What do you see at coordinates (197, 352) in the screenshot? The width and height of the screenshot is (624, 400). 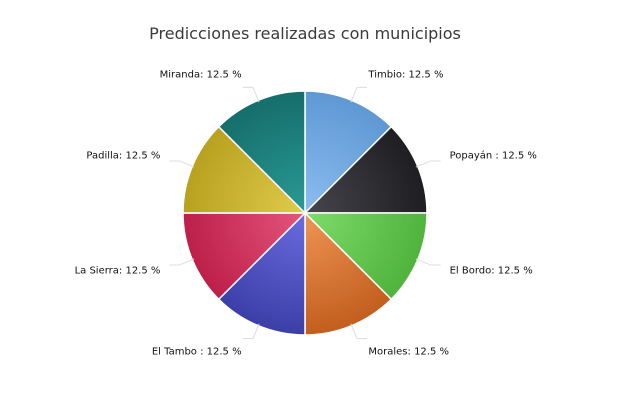 I see `slice-label: El Tambo : 12.5 %` at bounding box center [197, 352].